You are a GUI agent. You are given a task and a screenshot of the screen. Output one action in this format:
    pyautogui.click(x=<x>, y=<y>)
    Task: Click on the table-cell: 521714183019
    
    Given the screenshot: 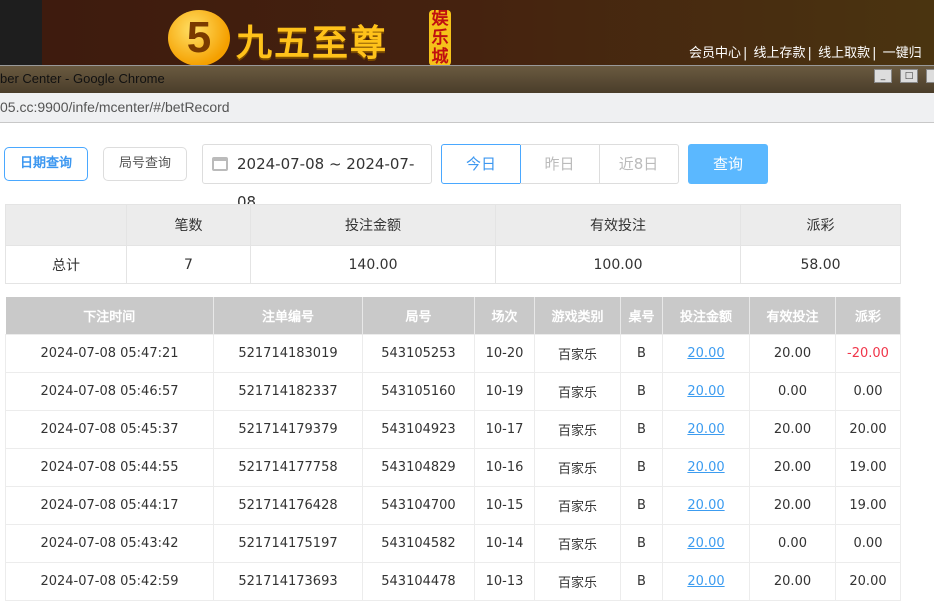 What is the action you would take?
    pyautogui.click(x=288, y=353)
    